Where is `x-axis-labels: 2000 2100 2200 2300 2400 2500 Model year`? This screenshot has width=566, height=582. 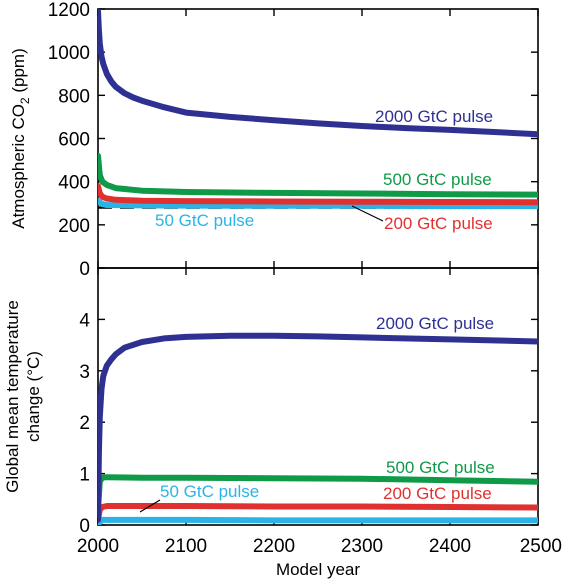 x-axis-labels: 2000 2100 2200 2300 2400 2500 Model year is located at coordinates (319, 557).